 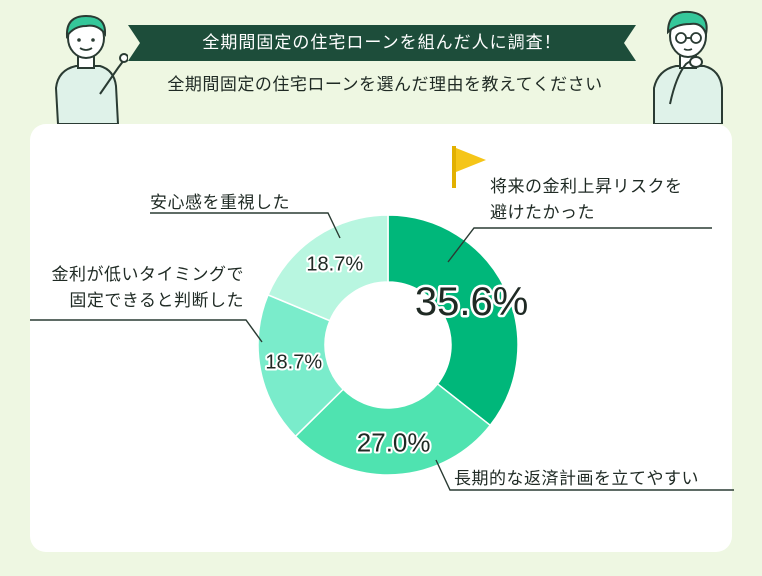 What do you see at coordinates (394, 443) in the screenshot?
I see `value-label-2: 27.0%` at bounding box center [394, 443].